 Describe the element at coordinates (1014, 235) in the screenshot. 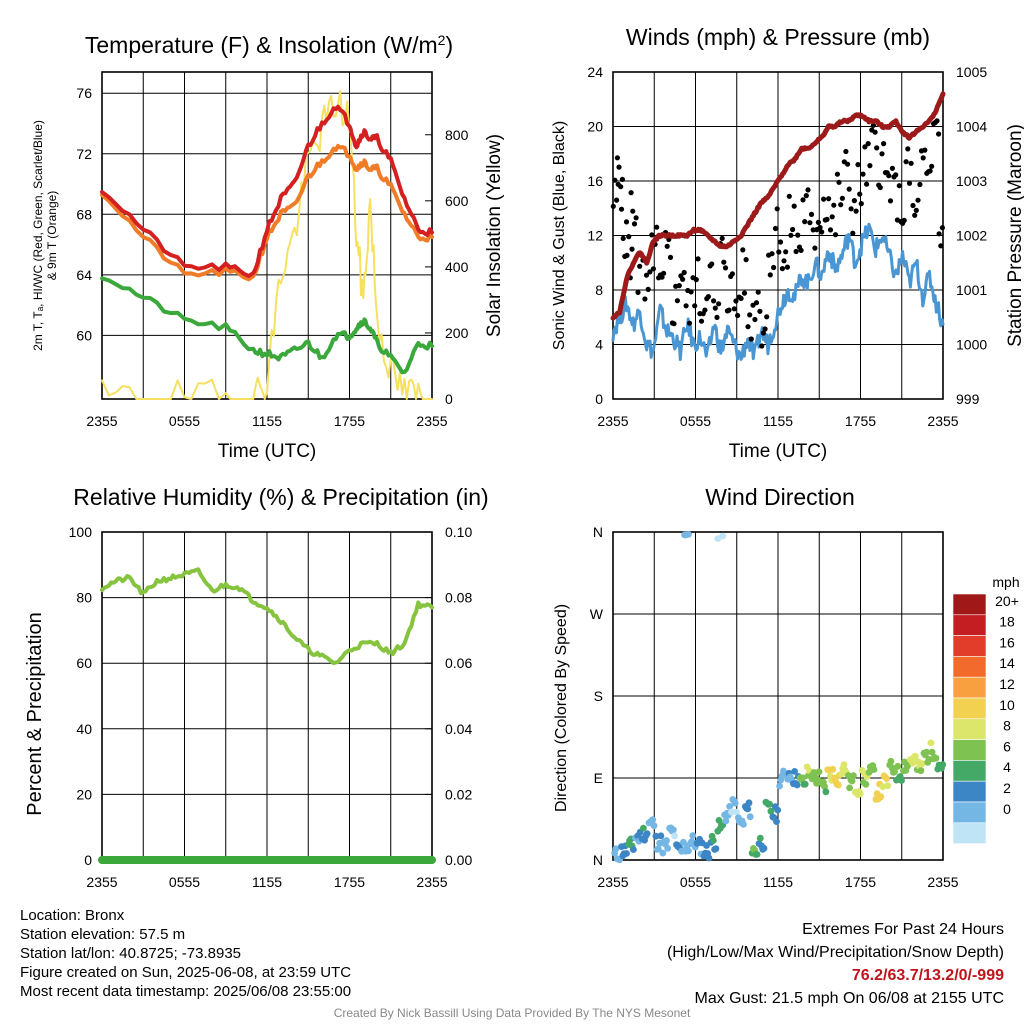

I see `y2-axis-label: Station Pressure (Maroon)` at that location.